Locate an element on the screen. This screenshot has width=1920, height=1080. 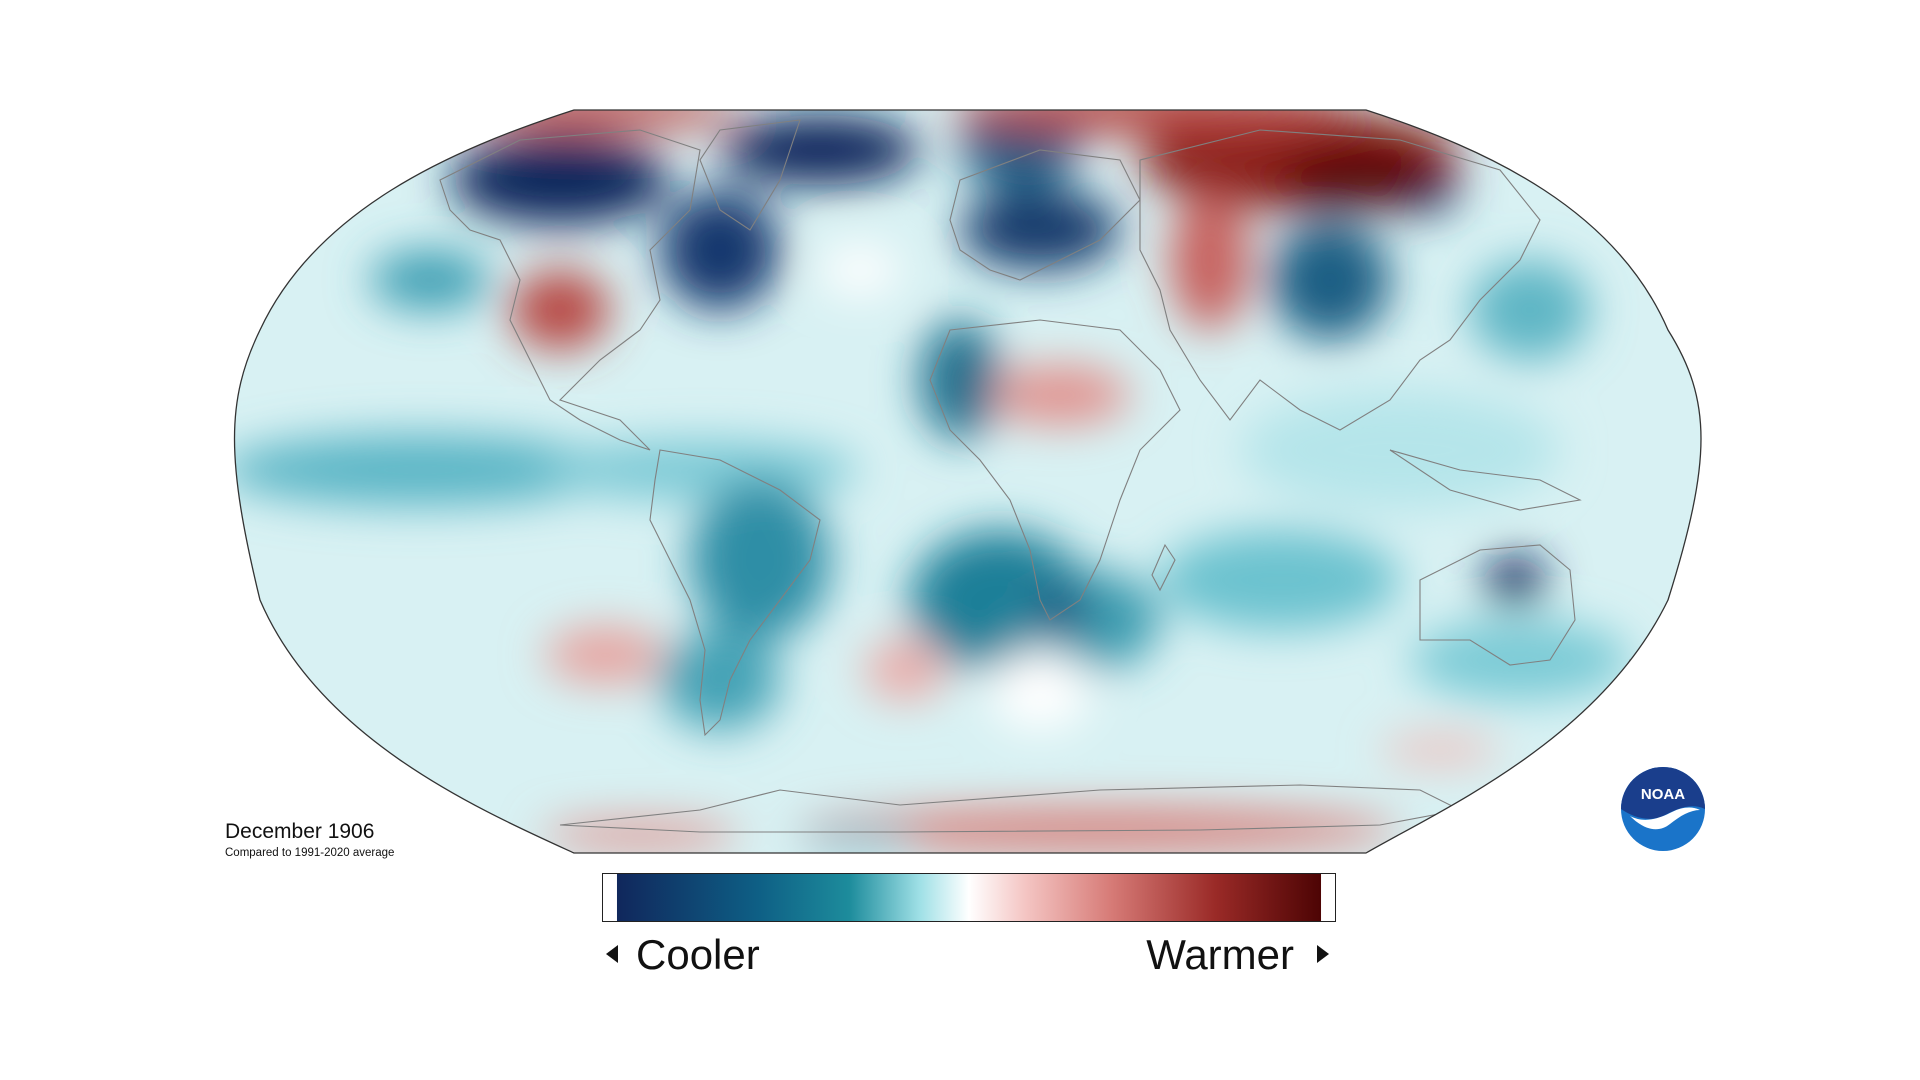
antarctica-outline is located at coordinates (1010, 808).